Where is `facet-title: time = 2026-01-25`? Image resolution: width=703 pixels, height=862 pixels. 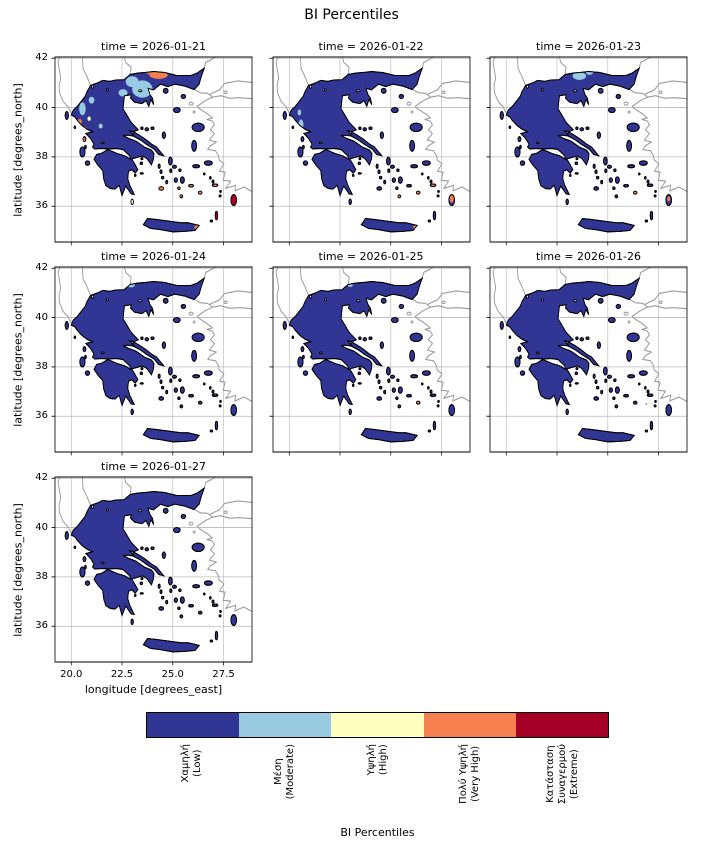
facet-title: time = 2026-01-25 is located at coordinates (371, 256).